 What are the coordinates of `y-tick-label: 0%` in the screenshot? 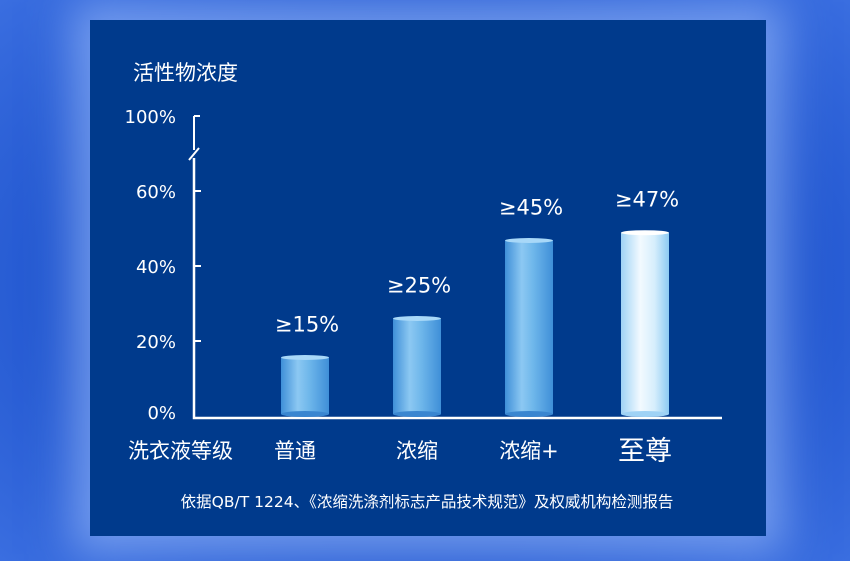 It's located at (161, 413).